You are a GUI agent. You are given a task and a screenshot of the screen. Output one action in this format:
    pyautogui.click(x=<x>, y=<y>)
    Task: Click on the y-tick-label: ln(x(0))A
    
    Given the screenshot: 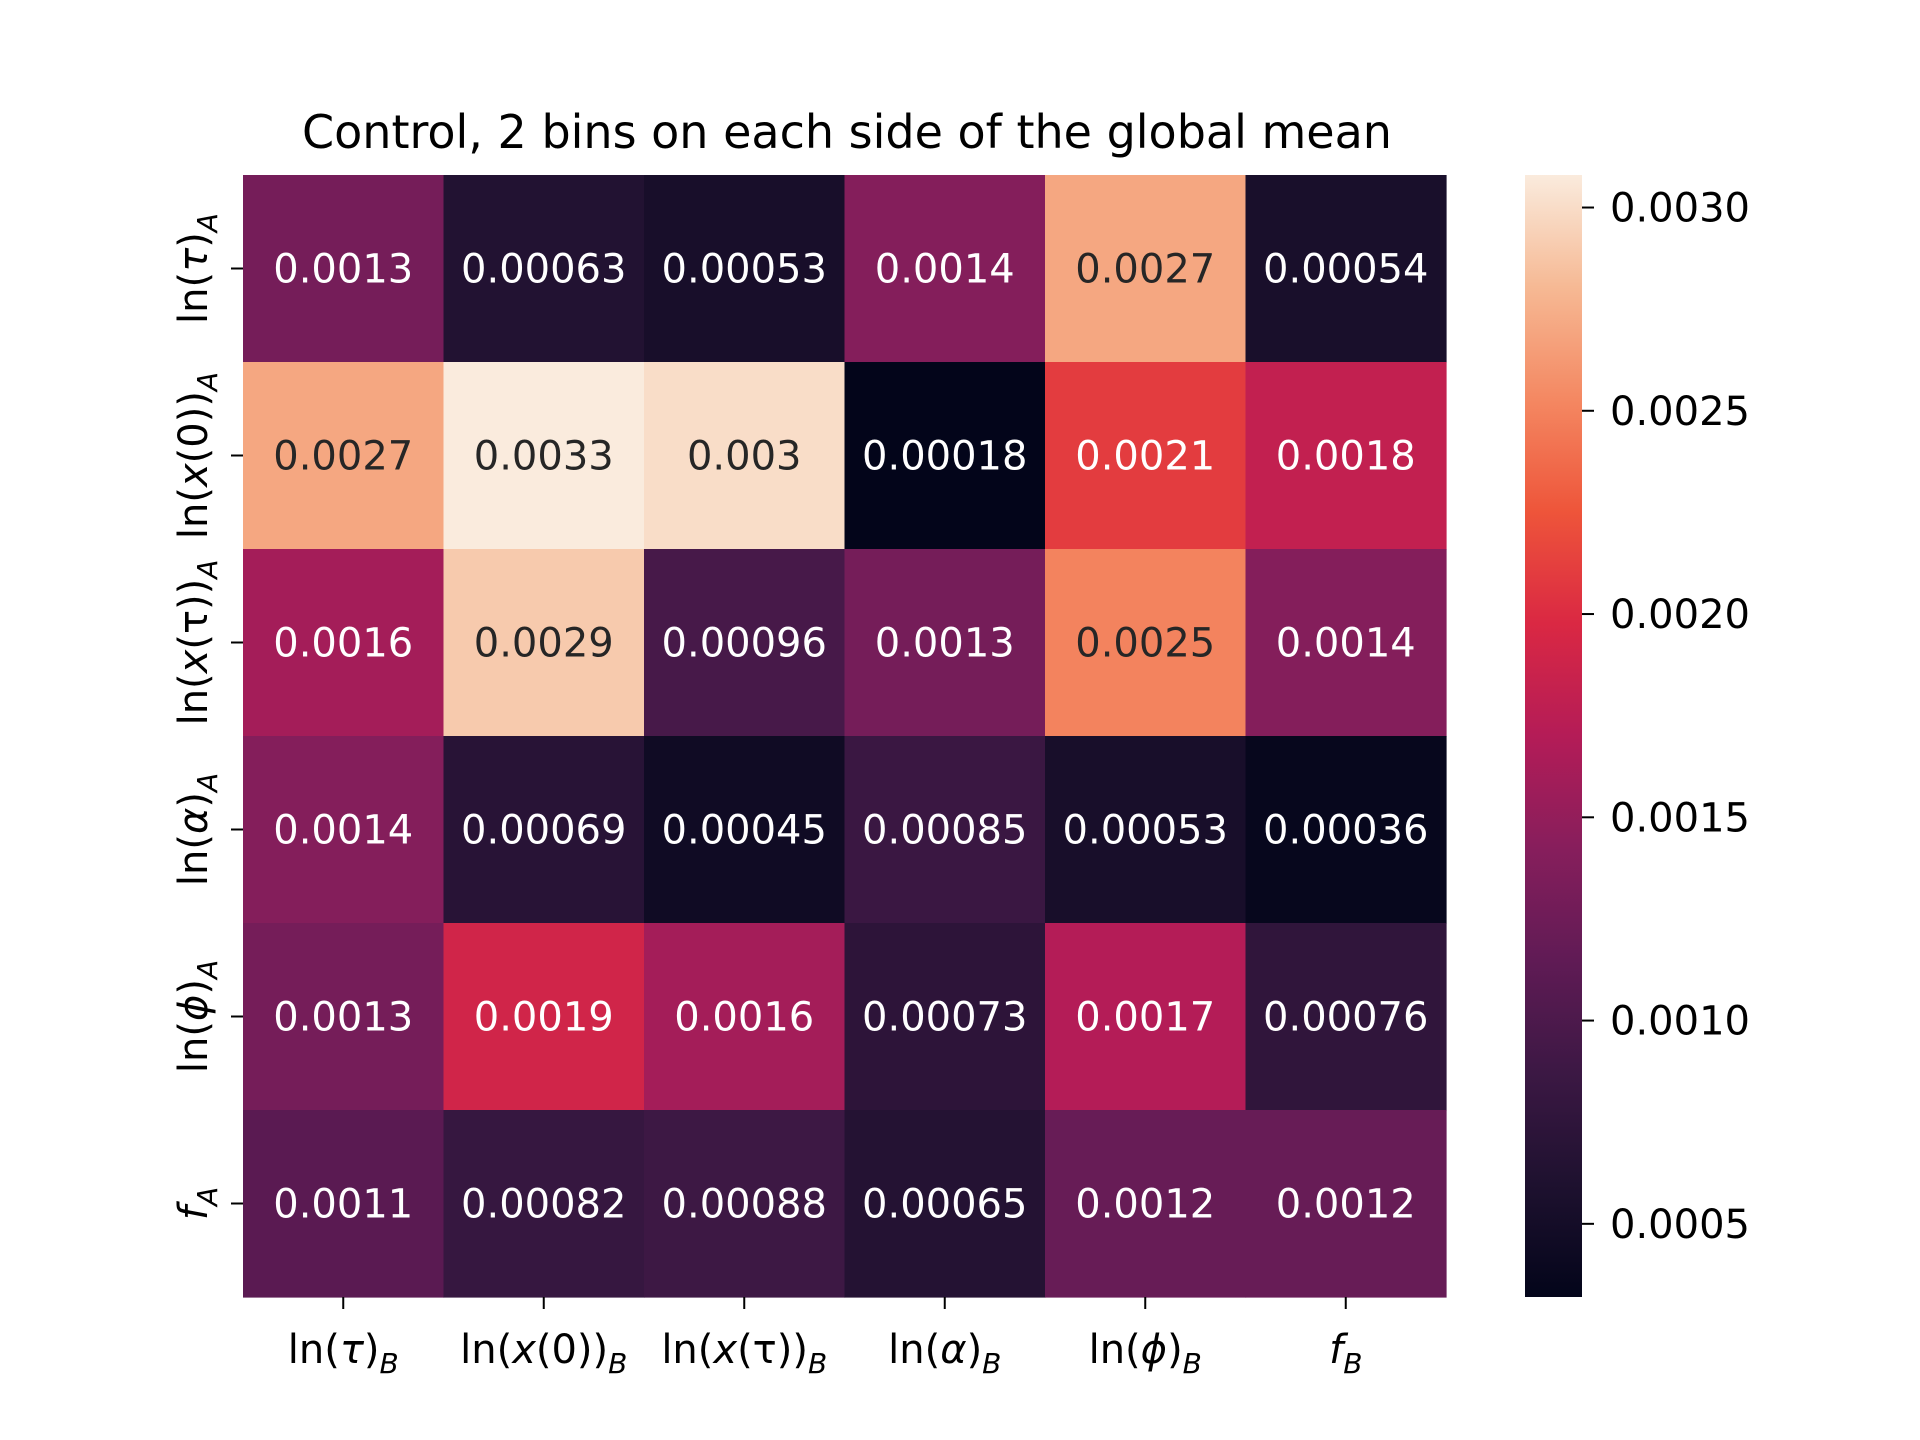 What is the action you would take?
    pyautogui.click(x=197, y=455)
    